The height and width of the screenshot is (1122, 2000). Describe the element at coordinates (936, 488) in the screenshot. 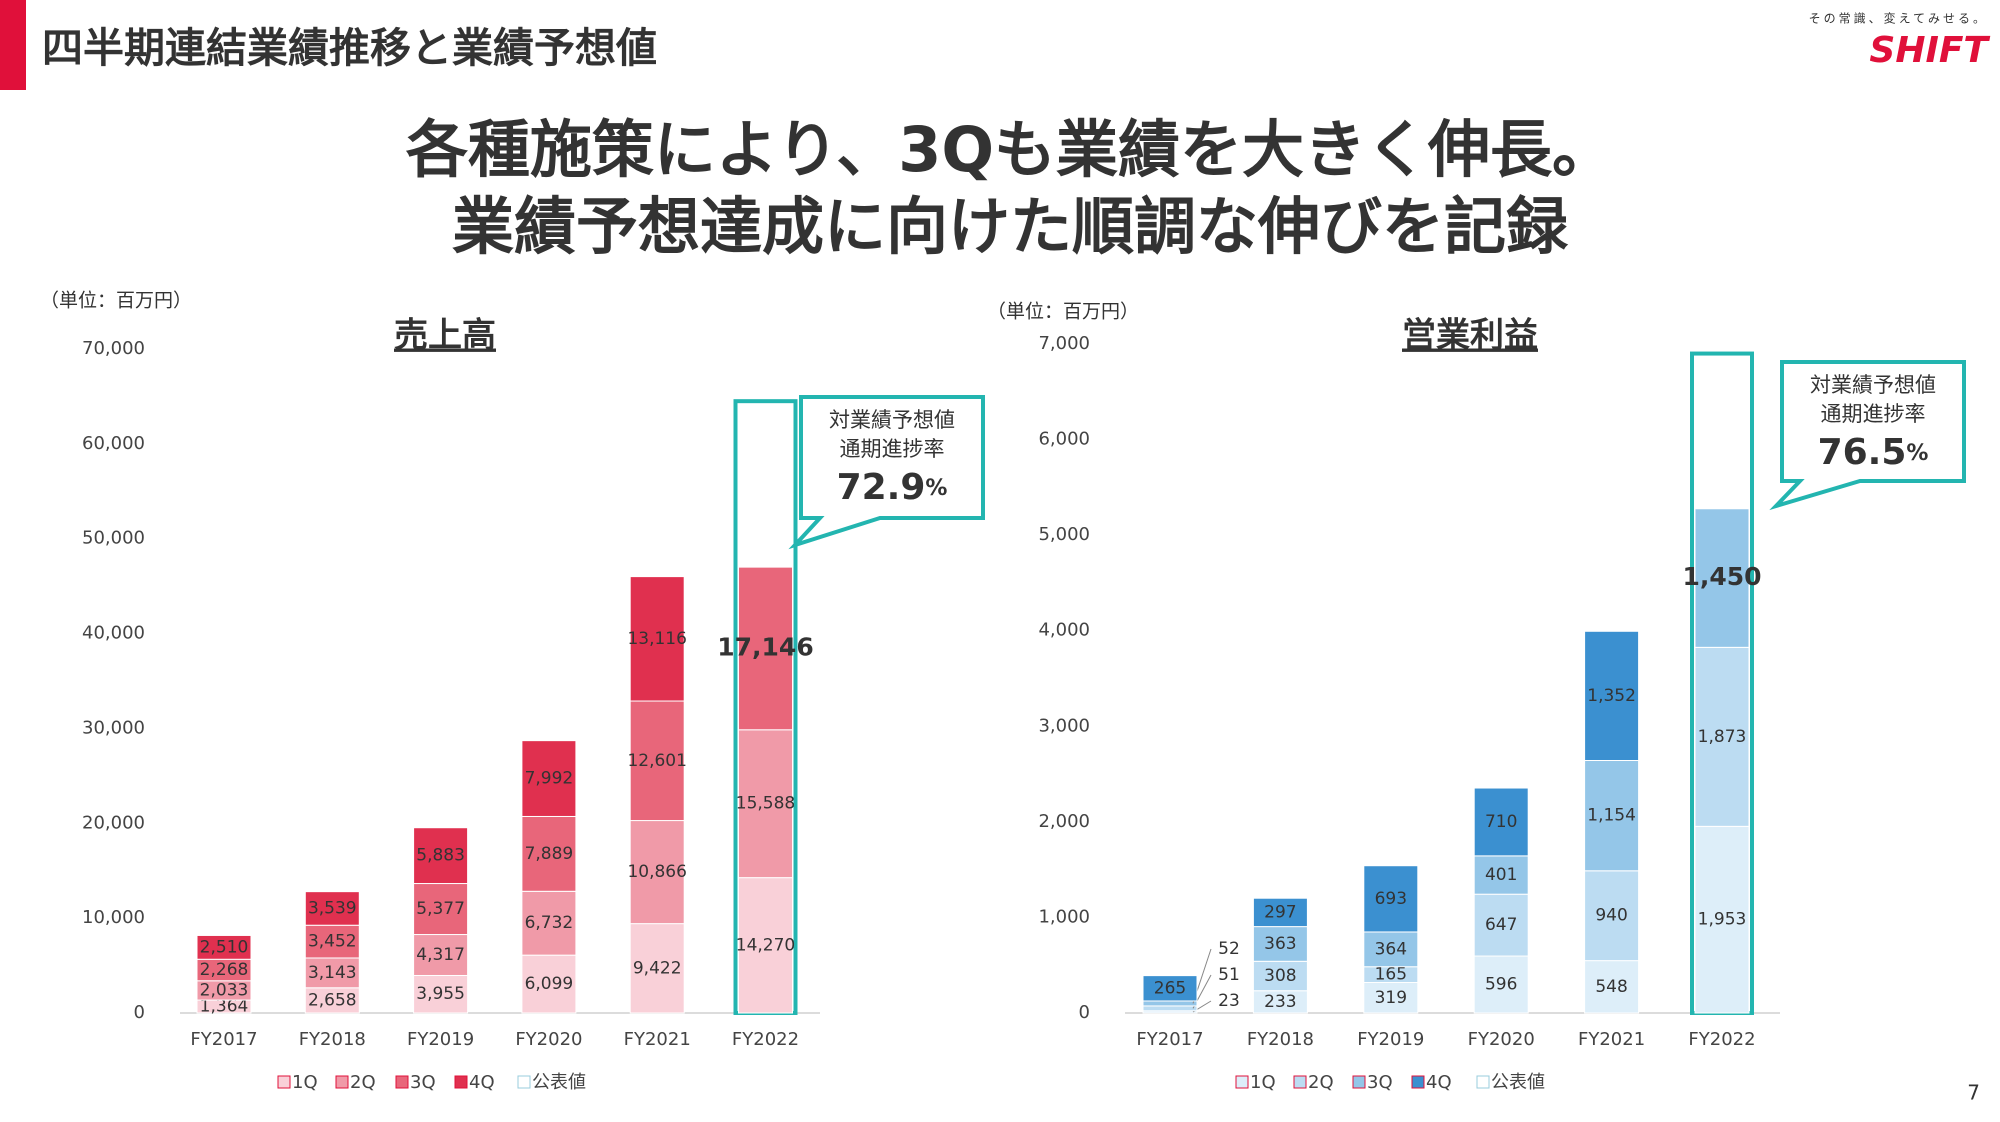

I see `callout-unit: %` at that location.